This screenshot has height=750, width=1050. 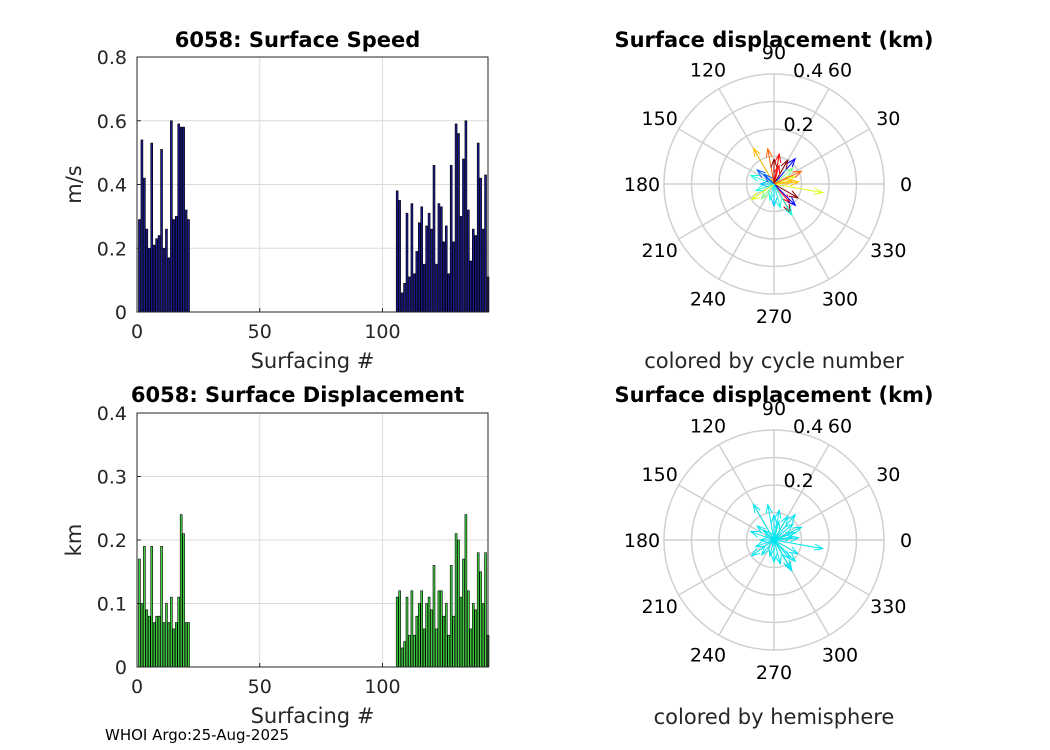 What do you see at coordinates (708, 655) in the screenshot?
I see `angle-label: 240` at bounding box center [708, 655].